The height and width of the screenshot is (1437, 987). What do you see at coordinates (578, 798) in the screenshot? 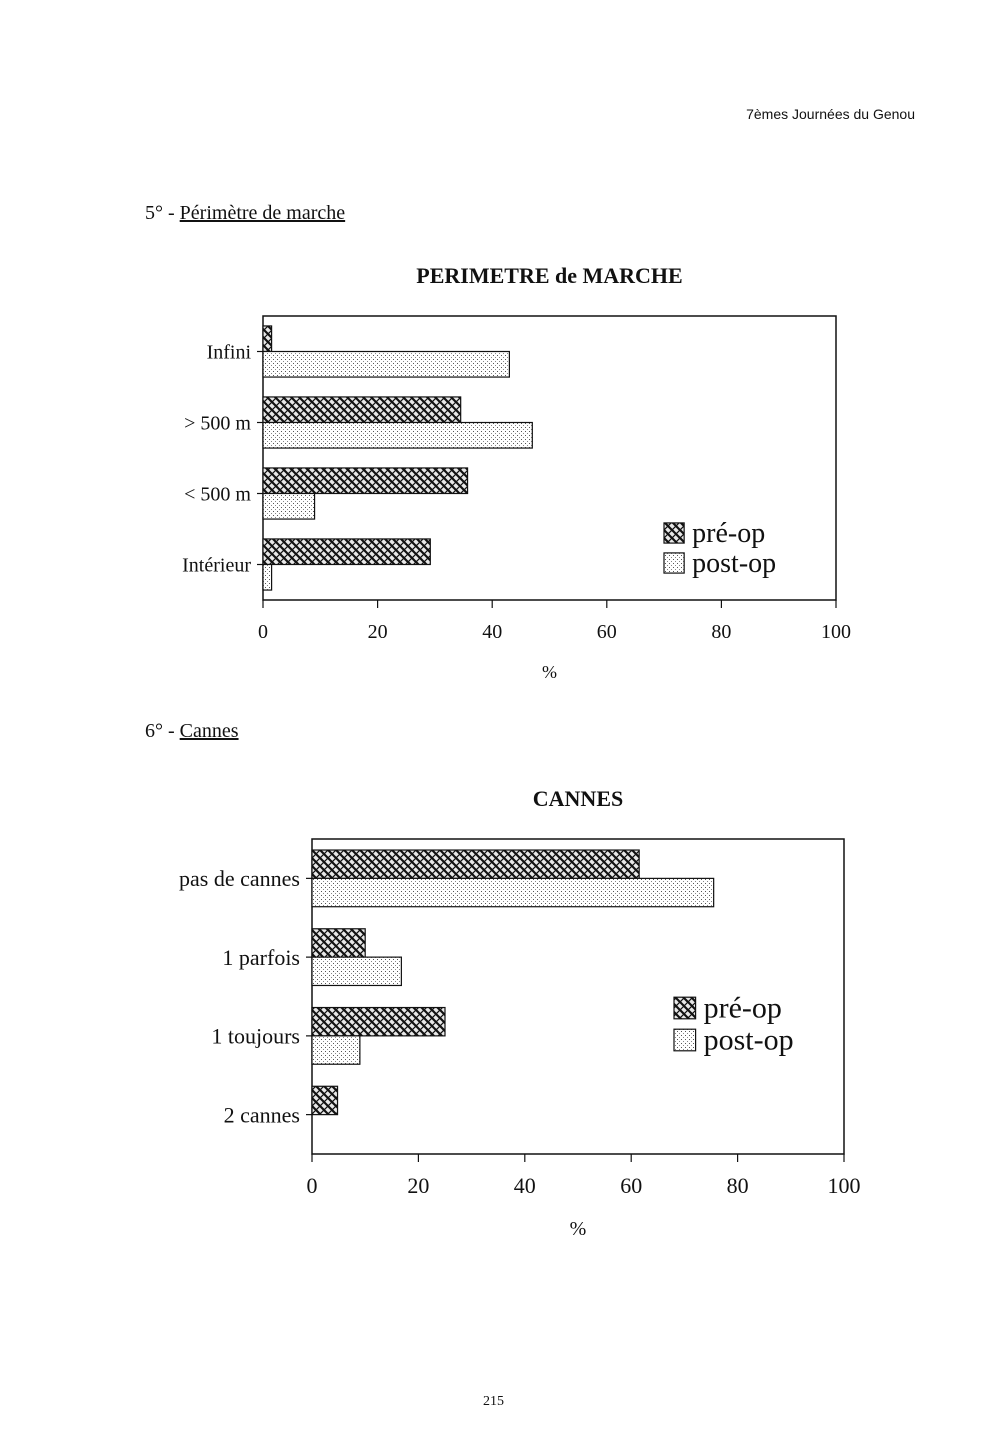
I see `chart-title: CANNES` at bounding box center [578, 798].